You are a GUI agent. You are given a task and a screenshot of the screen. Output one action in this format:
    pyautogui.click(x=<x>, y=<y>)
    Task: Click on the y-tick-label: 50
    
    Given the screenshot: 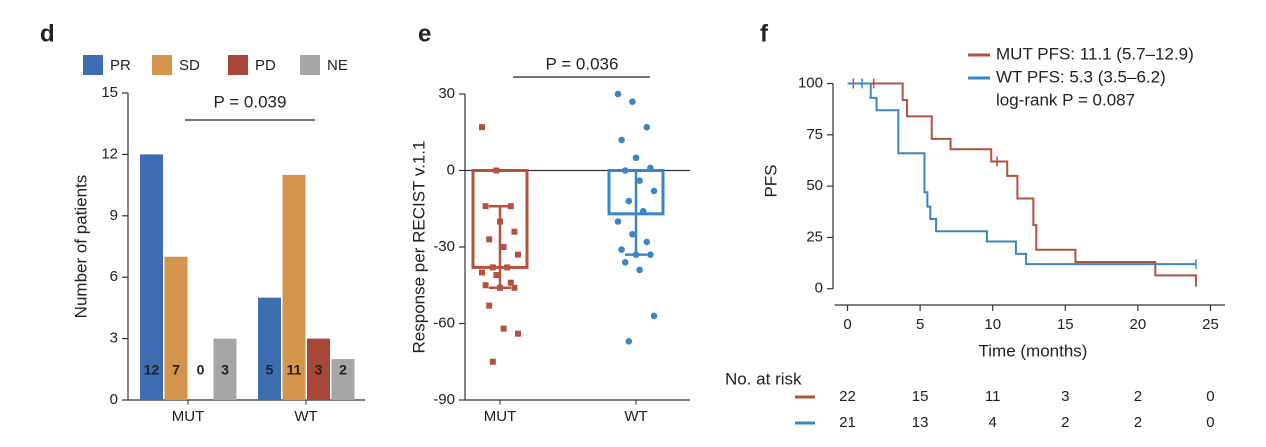 What is the action you would take?
    pyautogui.click(x=814, y=185)
    